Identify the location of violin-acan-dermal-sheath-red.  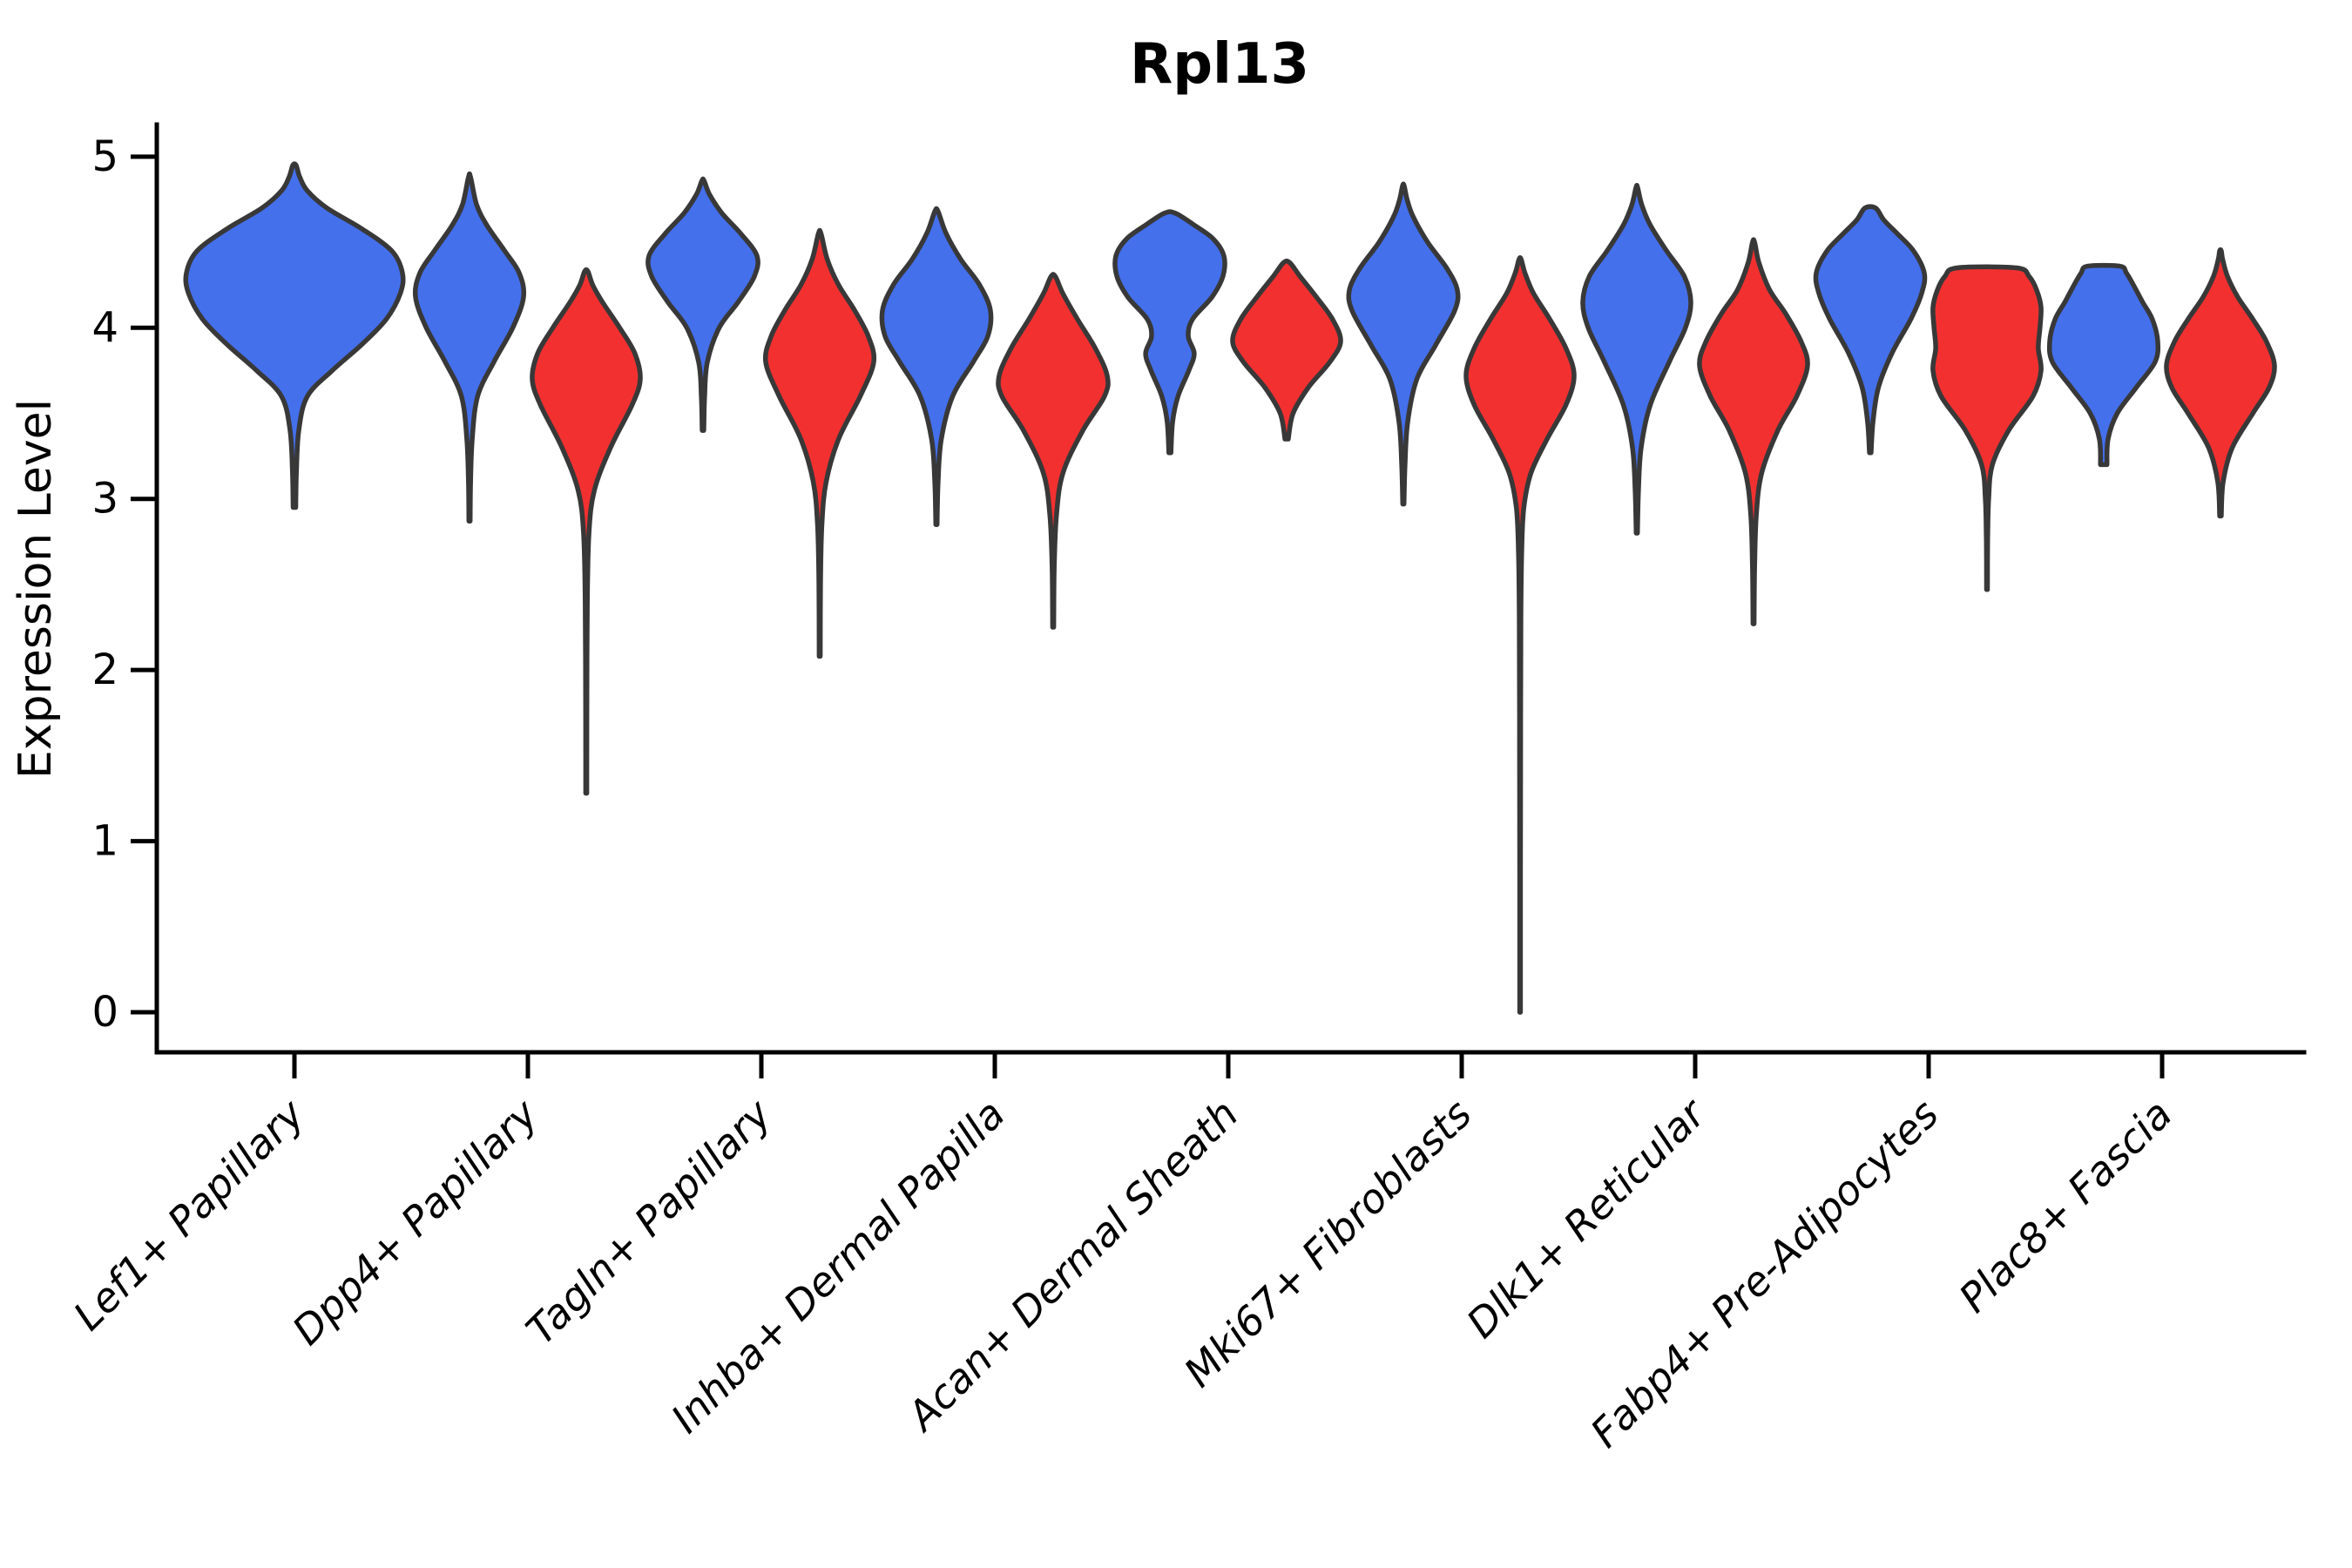
(1286, 350).